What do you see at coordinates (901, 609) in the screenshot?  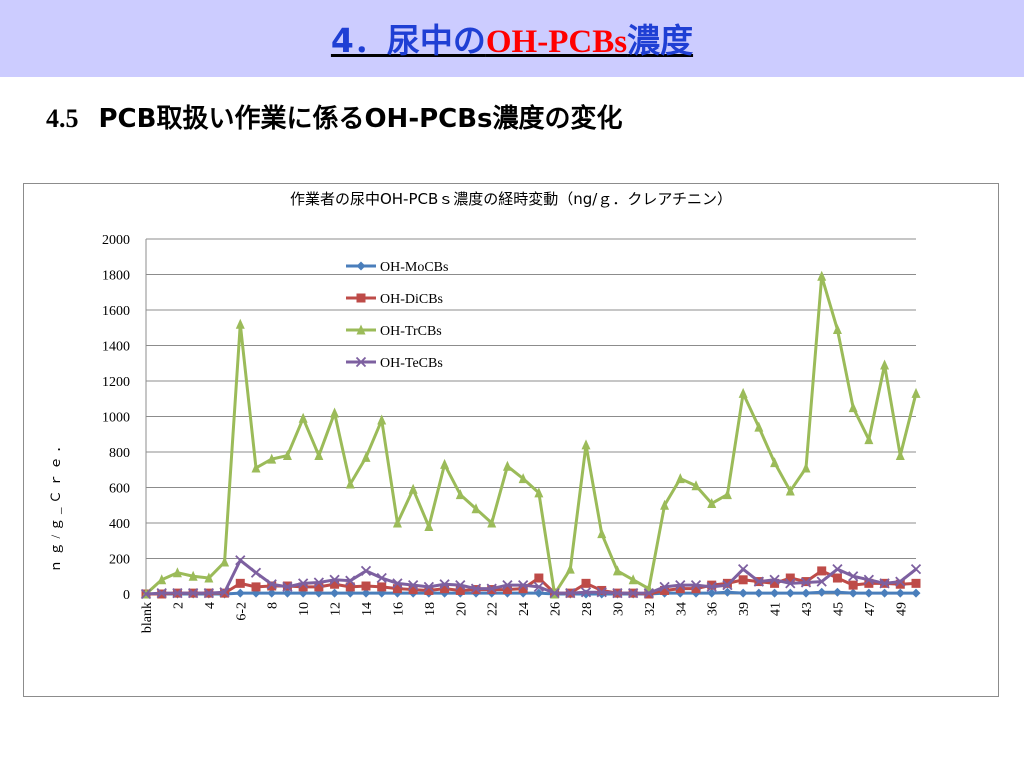 I see `x-tick-label: 49` at bounding box center [901, 609].